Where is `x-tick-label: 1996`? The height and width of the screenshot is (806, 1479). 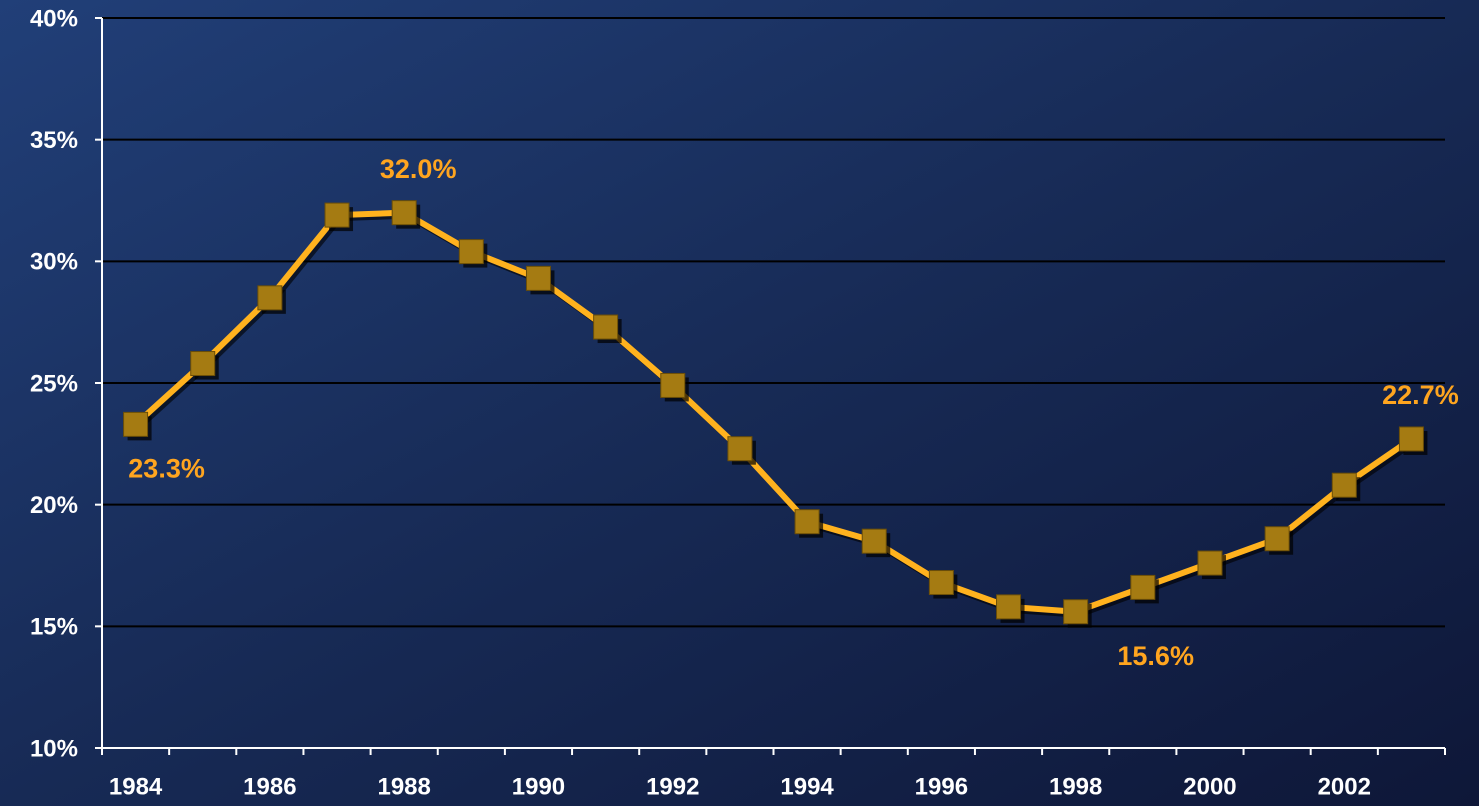
x-tick-label: 1996 is located at coordinates (941, 786).